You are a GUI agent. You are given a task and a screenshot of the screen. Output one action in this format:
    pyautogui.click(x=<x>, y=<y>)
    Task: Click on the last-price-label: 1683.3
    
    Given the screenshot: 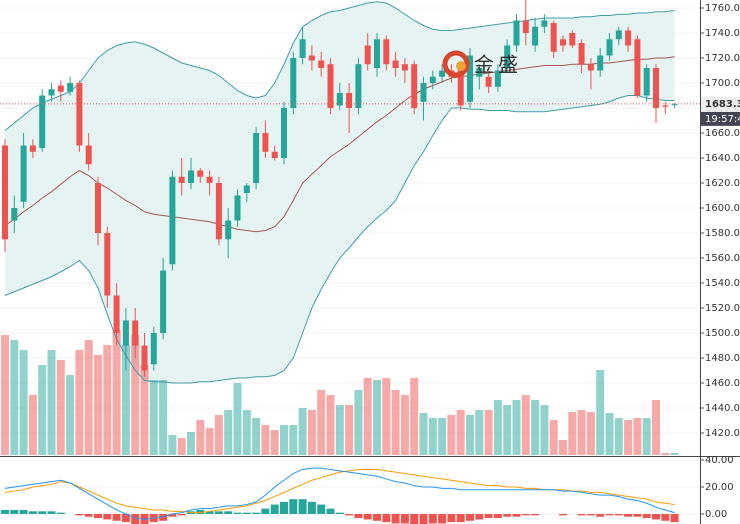 What is the action you would take?
    pyautogui.click(x=722, y=104)
    